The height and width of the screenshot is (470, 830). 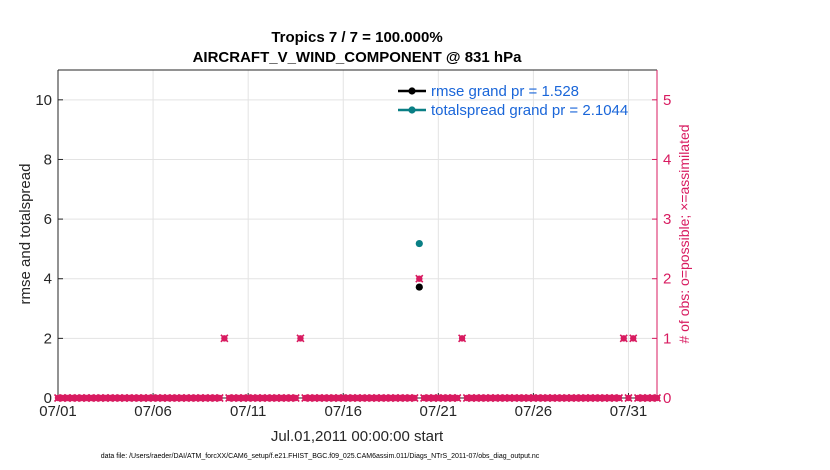 I want to click on y-tick-label-5: 10, so click(x=43, y=100).